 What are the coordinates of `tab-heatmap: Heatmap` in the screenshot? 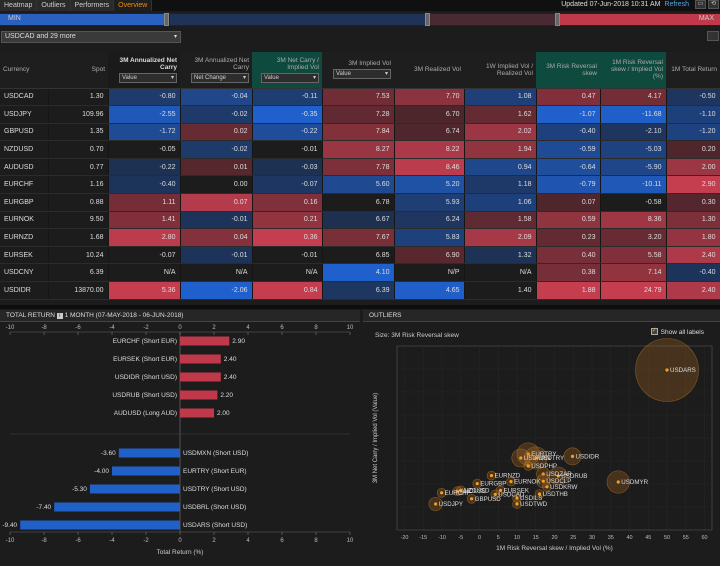 It's located at (19, 5).